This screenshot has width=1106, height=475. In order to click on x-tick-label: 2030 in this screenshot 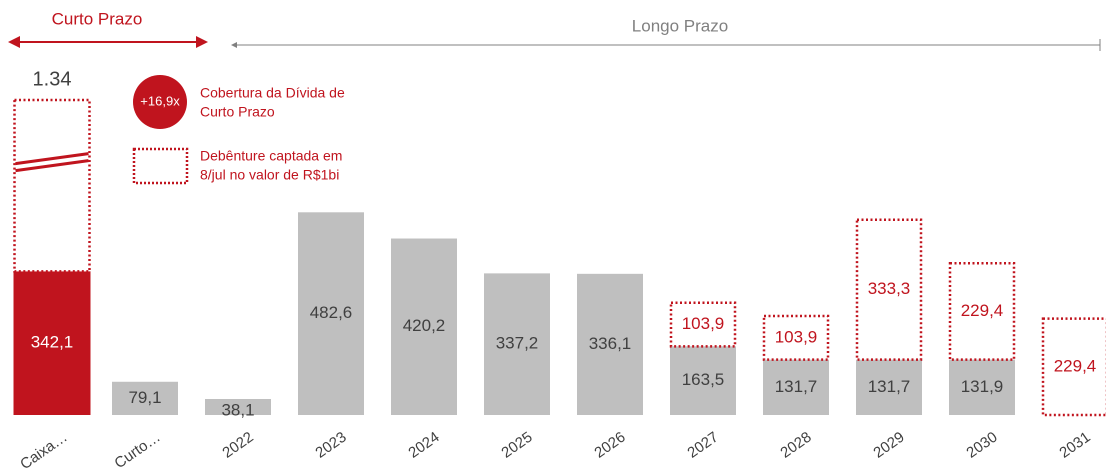, I will do `click(981, 445)`.